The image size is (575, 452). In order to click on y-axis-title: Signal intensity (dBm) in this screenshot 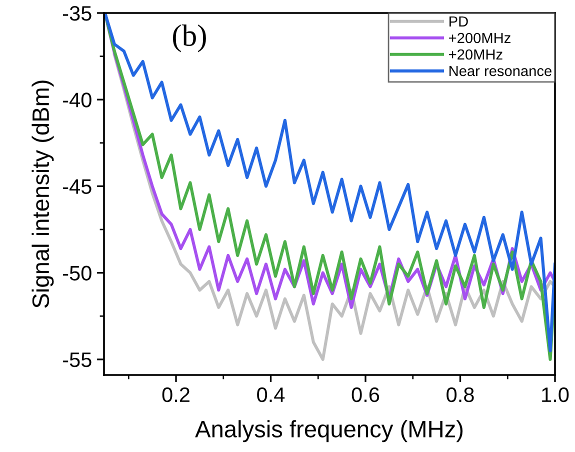, I will do `click(43, 194)`.